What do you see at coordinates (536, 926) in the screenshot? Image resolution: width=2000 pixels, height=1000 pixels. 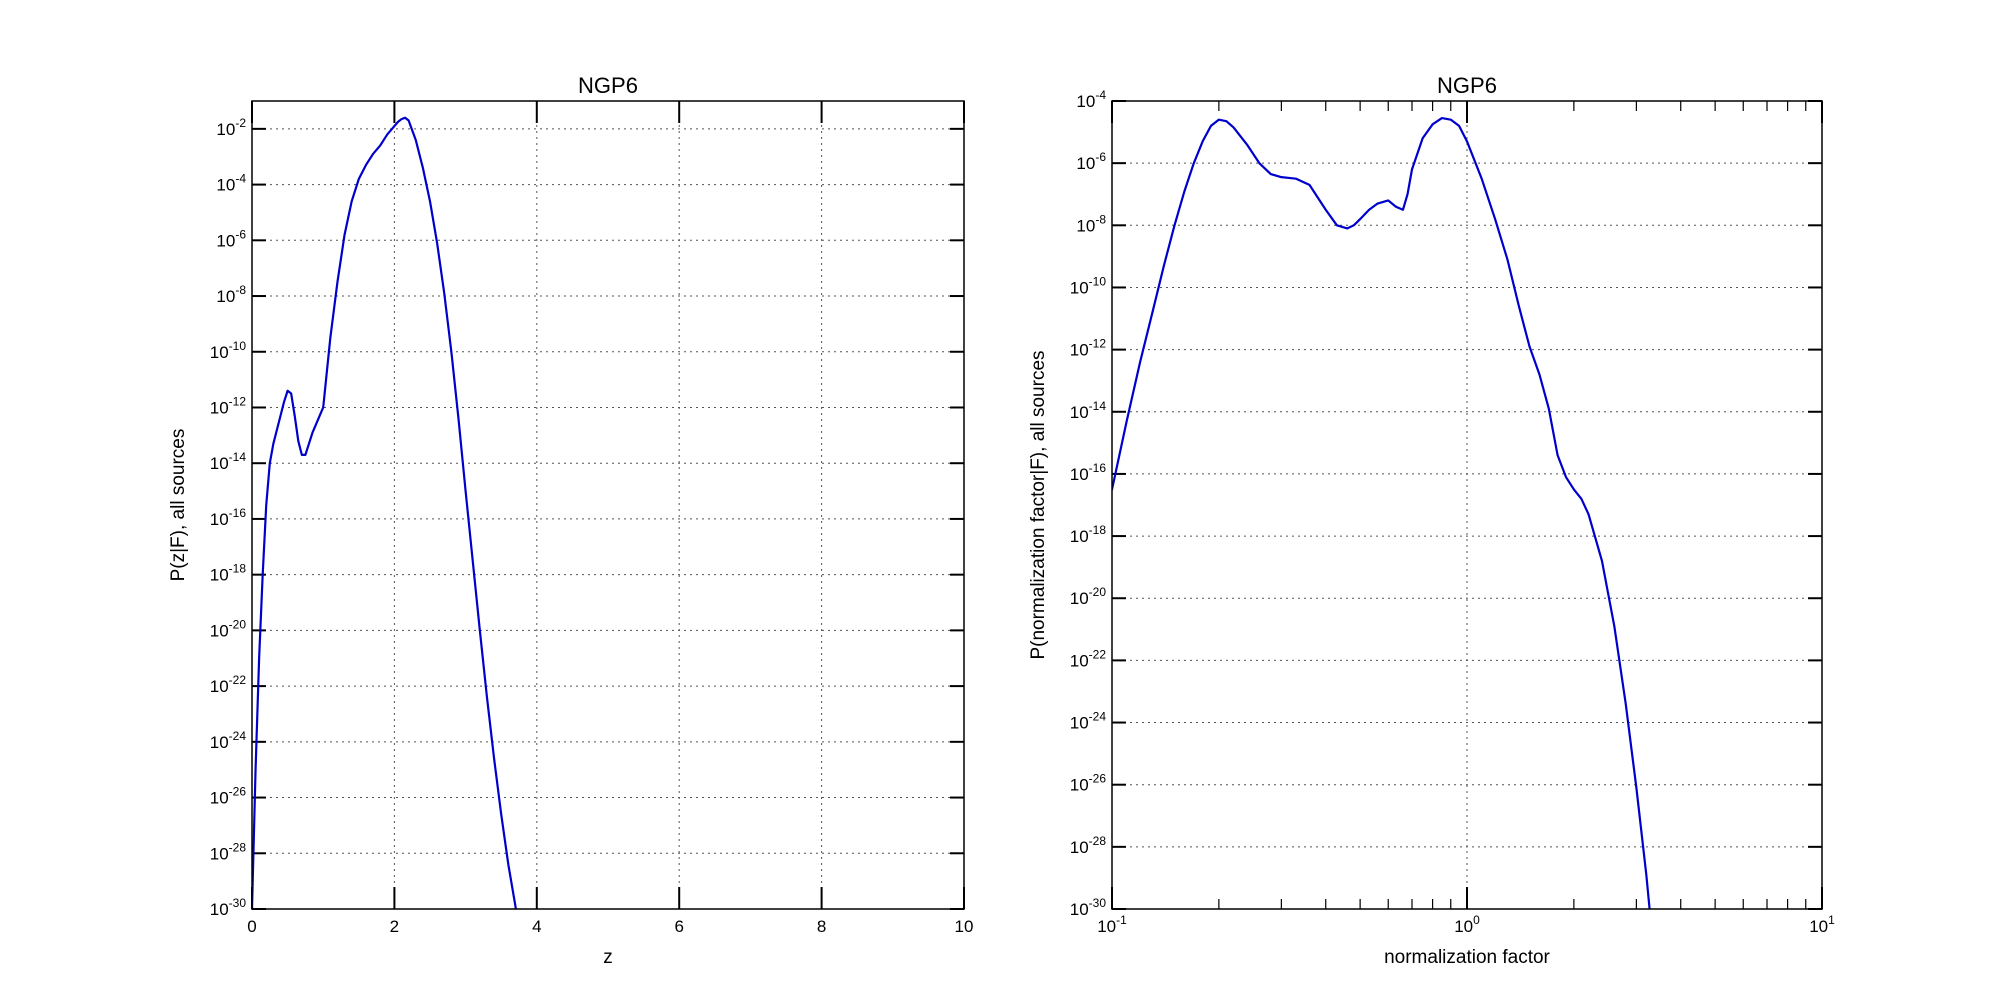 I see `x-tick-label: 4` at bounding box center [536, 926].